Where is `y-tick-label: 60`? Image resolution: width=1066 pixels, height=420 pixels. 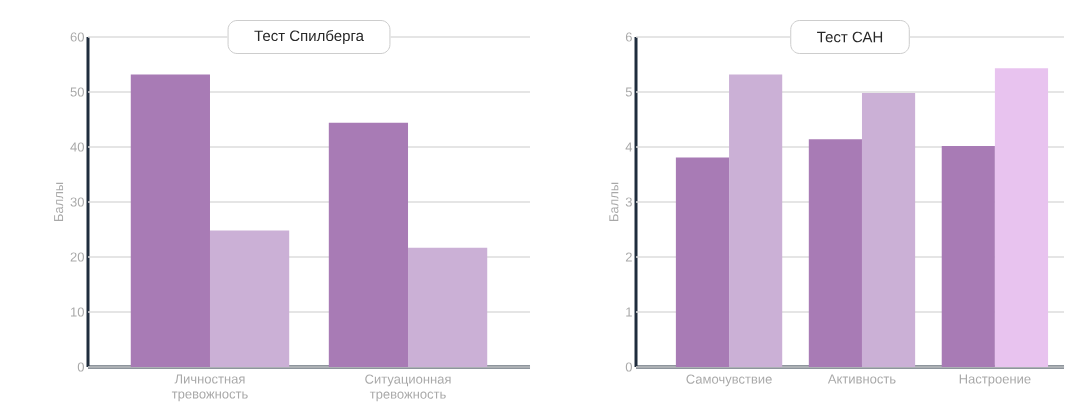 y-tick-label: 60 is located at coordinates (77, 37).